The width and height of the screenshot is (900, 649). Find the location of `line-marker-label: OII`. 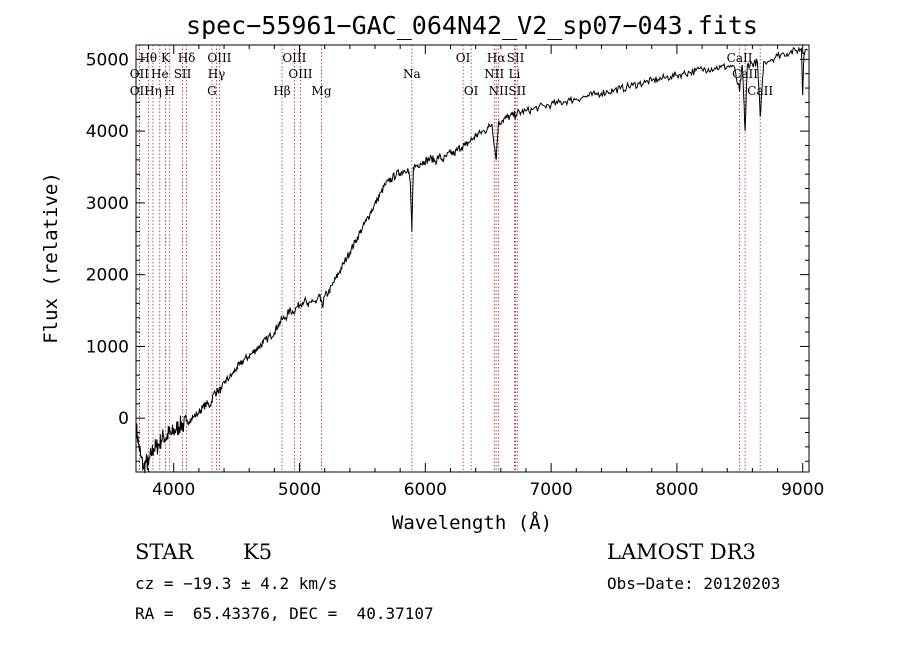

line-marker-label: OII is located at coordinates (140, 91).